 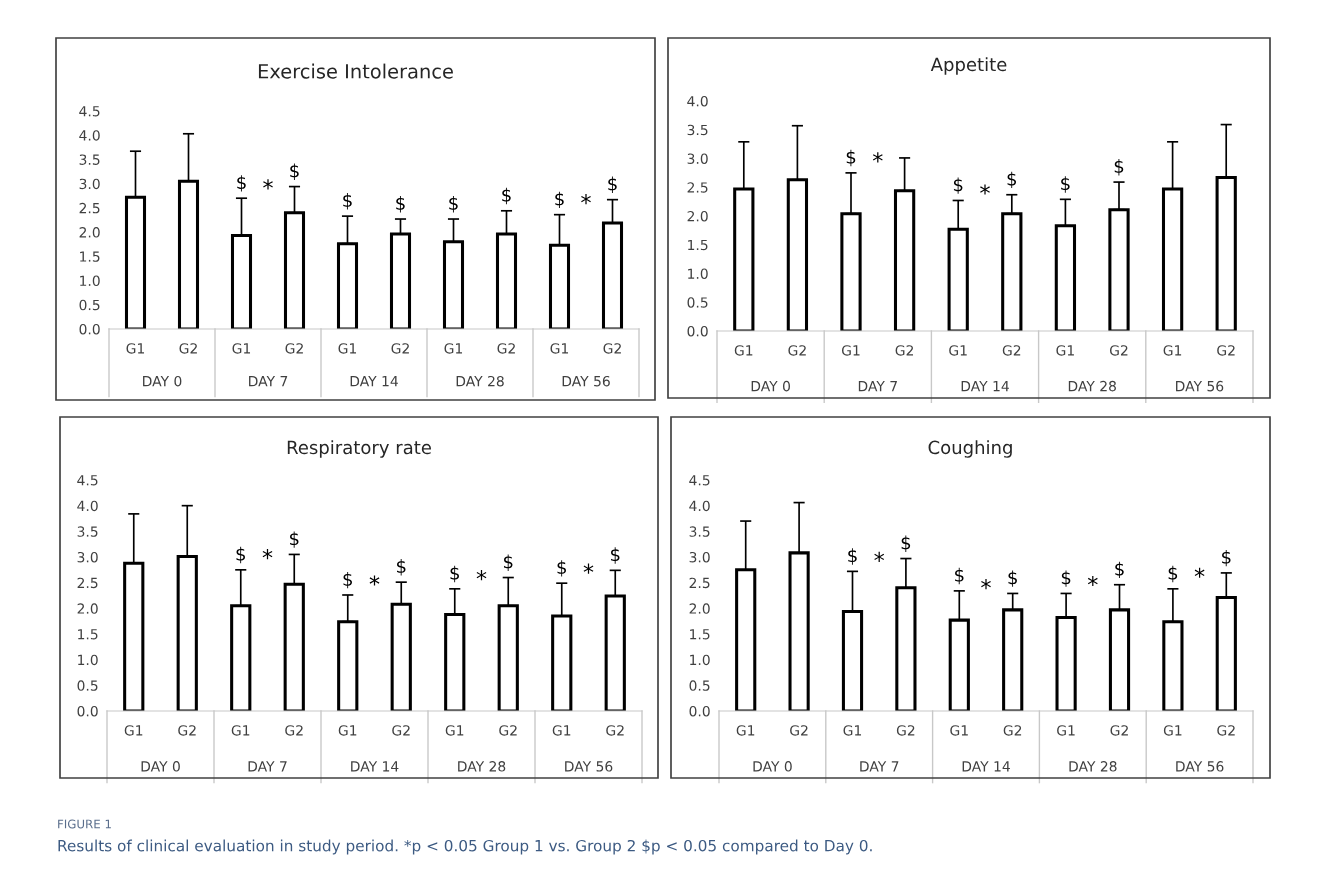 I want to click on caption: FIGURE 1, so click(x=84, y=824).